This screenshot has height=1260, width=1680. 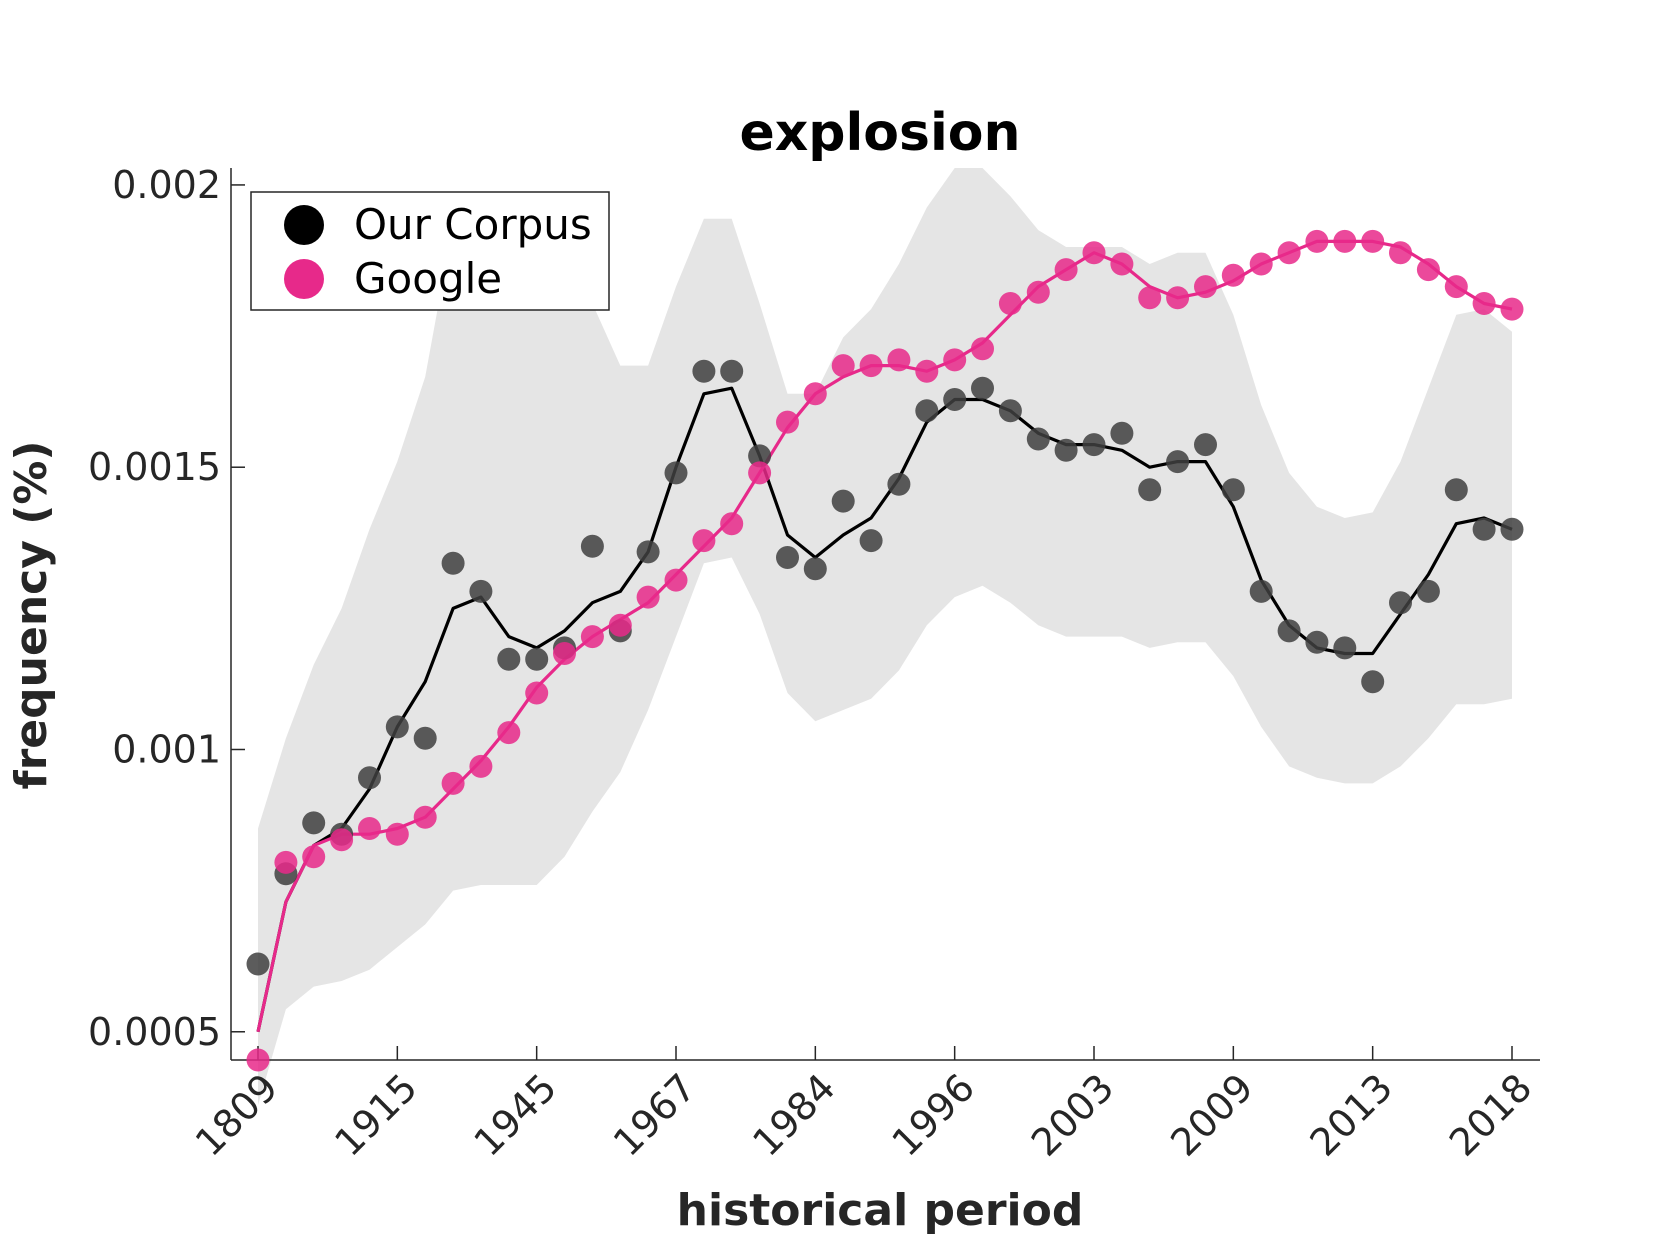 What do you see at coordinates (879, 133) in the screenshot?
I see `chart-title: explosion` at bounding box center [879, 133].